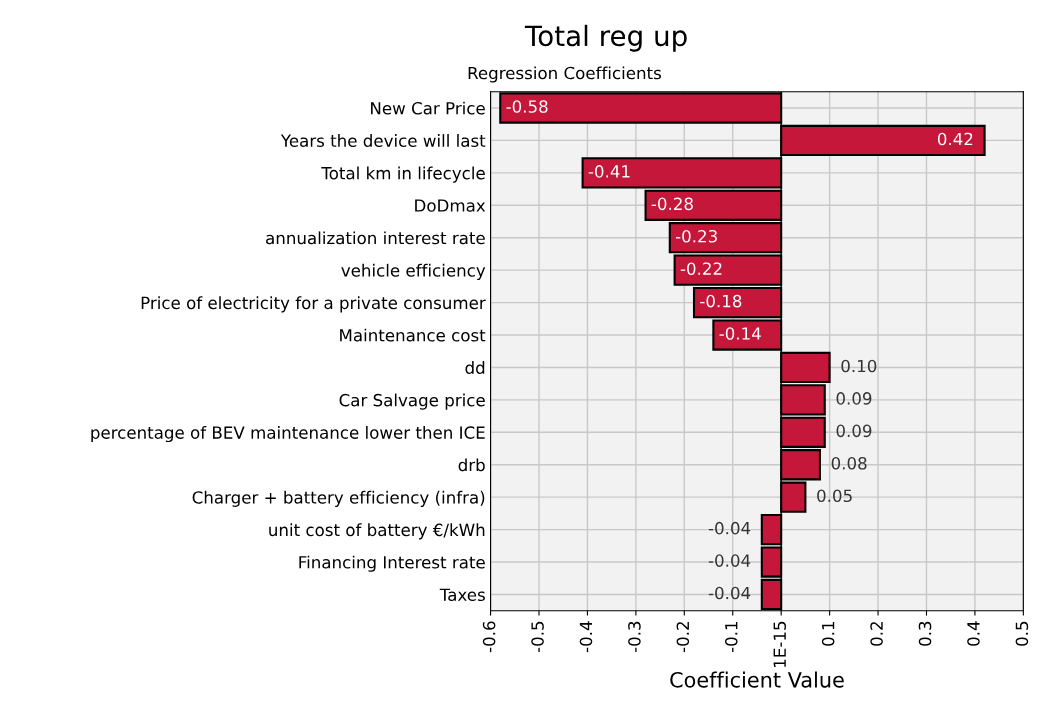 The image size is (1055, 706). Describe the element at coordinates (696, 236) in the screenshot. I see `data-label: -0.23` at that location.